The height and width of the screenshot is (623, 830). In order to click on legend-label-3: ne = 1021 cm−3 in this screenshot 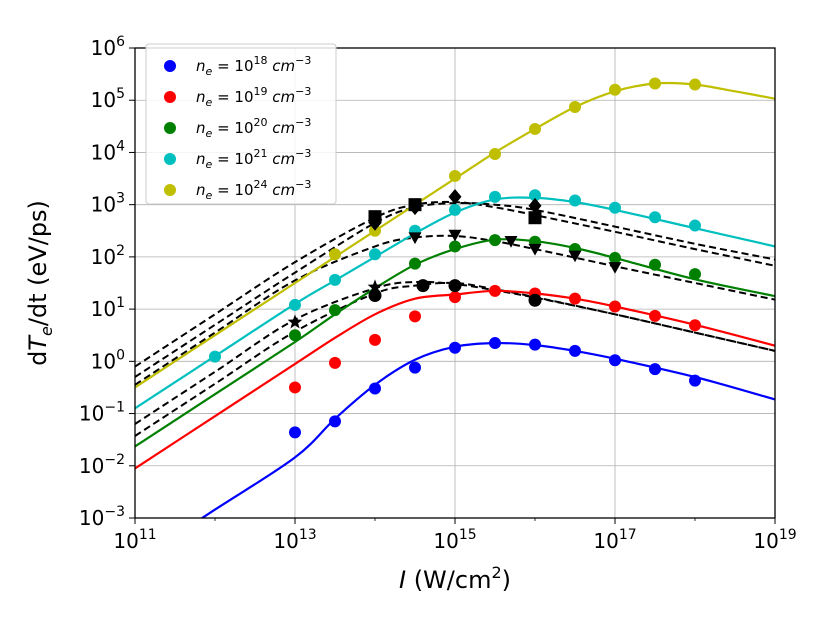, I will do `click(253, 159)`.